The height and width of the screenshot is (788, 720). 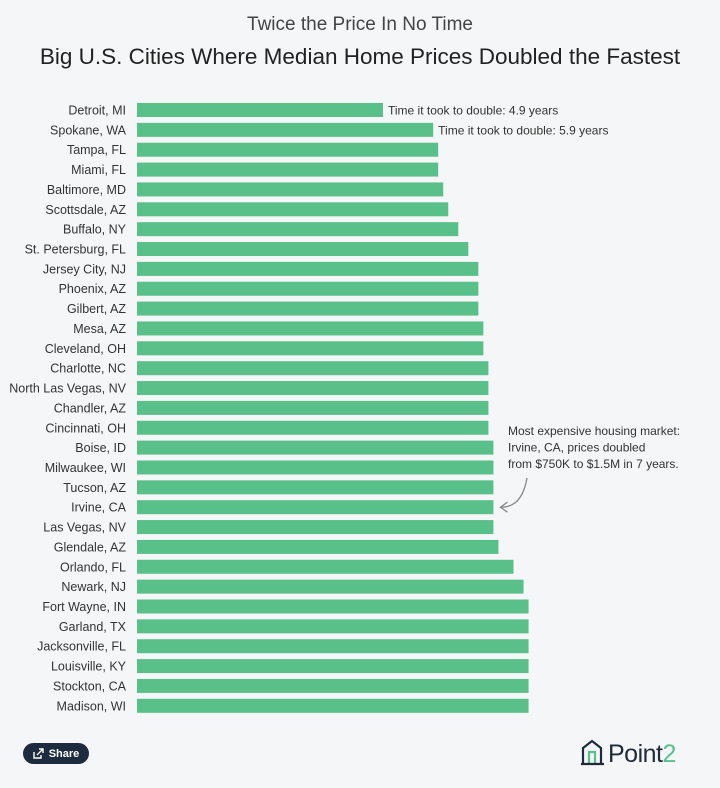 What do you see at coordinates (90, 547) in the screenshot?
I see `category-label-glendale-az: Glendale, AZ` at bounding box center [90, 547].